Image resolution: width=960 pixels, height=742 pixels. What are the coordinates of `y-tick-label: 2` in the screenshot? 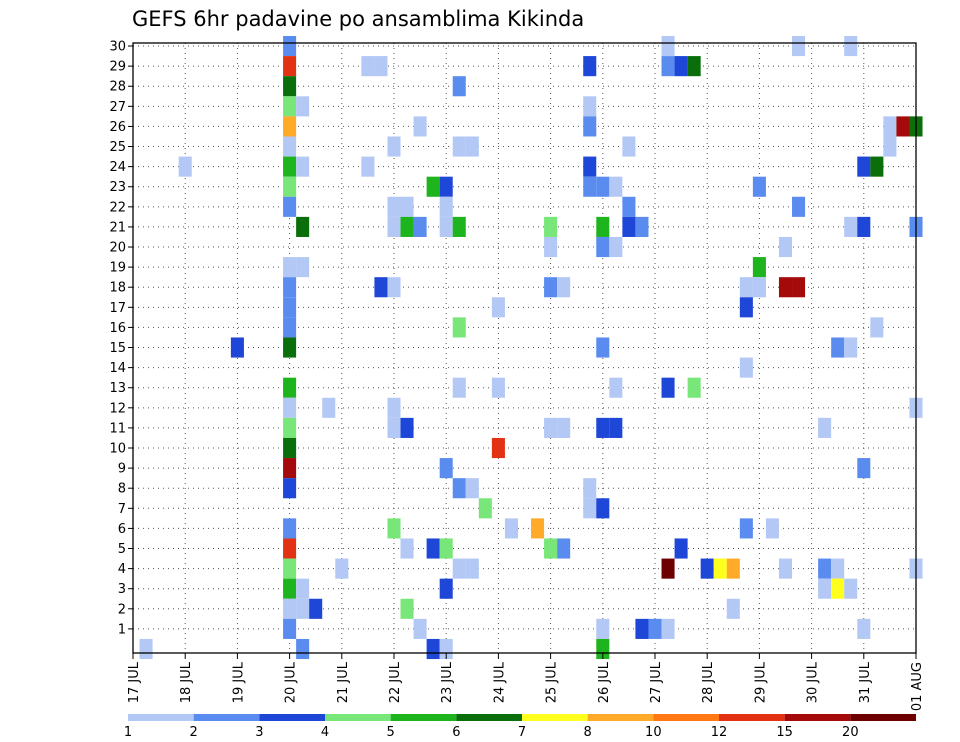 It's located at (122, 609).